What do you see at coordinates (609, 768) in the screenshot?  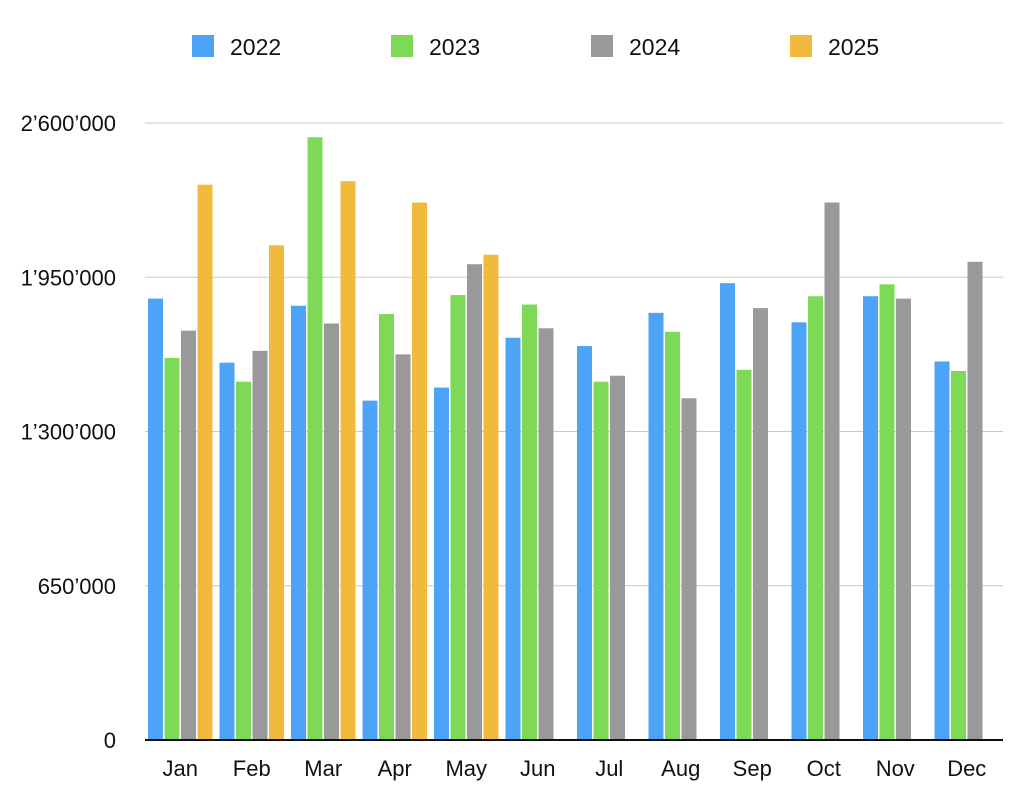 I see `x-tick-label: Jul` at bounding box center [609, 768].